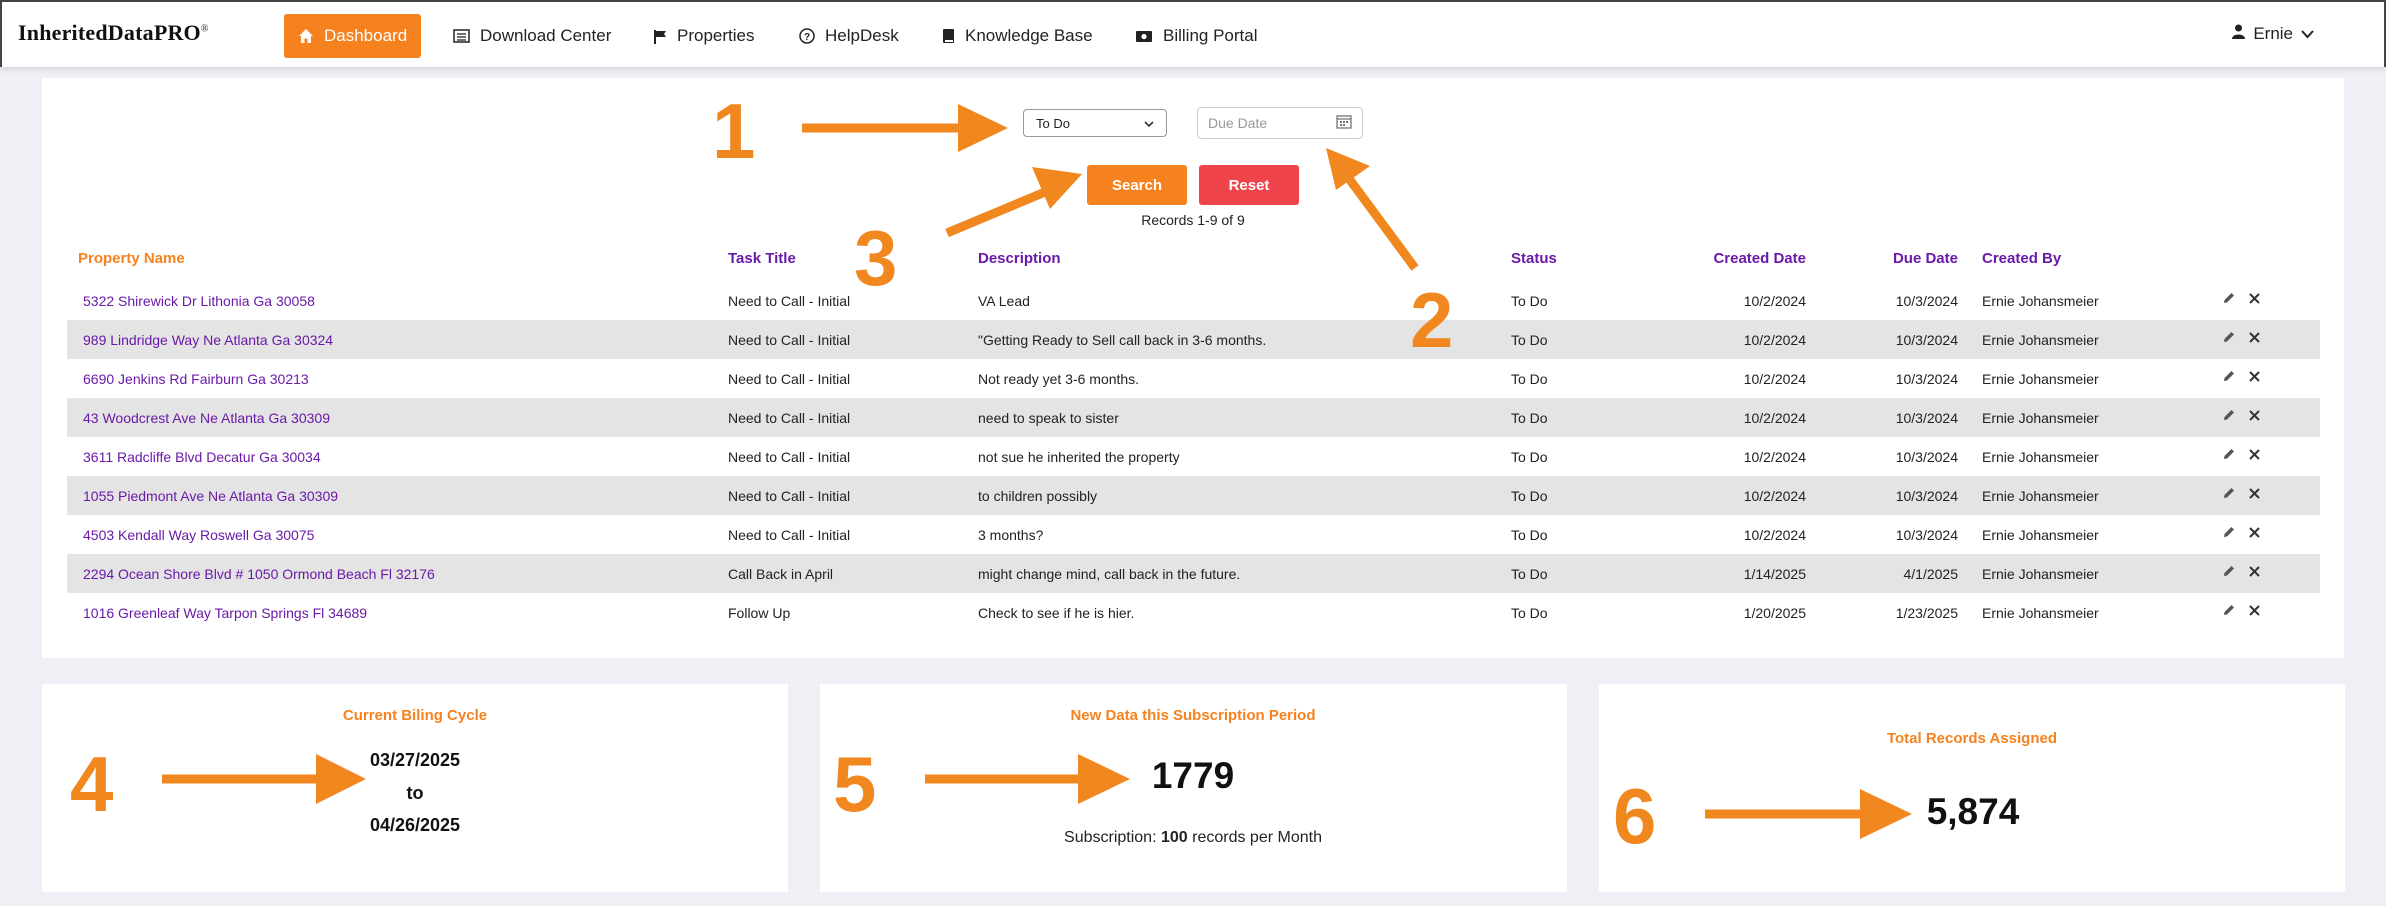 Image resolution: width=2386 pixels, height=906 pixels. Describe the element at coordinates (206, 417) in the screenshot. I see `cell-property-name: 43 Woodcrest Ave Ne Atlanta Ga 30309` at that location.